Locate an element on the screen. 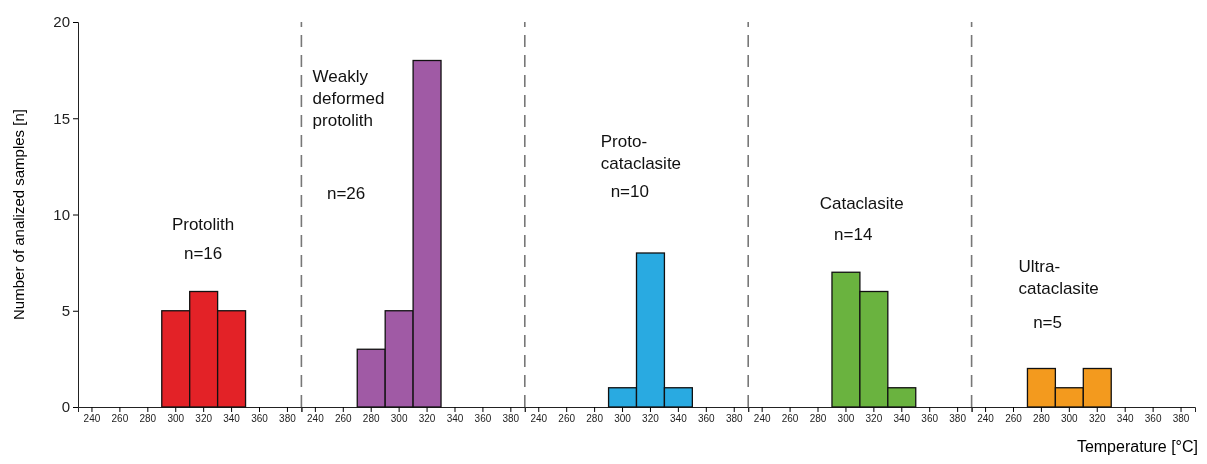 This screenshot has width=1207, height=464. annotation: Weakly deformed protolith is located at coordinates (348, 98).